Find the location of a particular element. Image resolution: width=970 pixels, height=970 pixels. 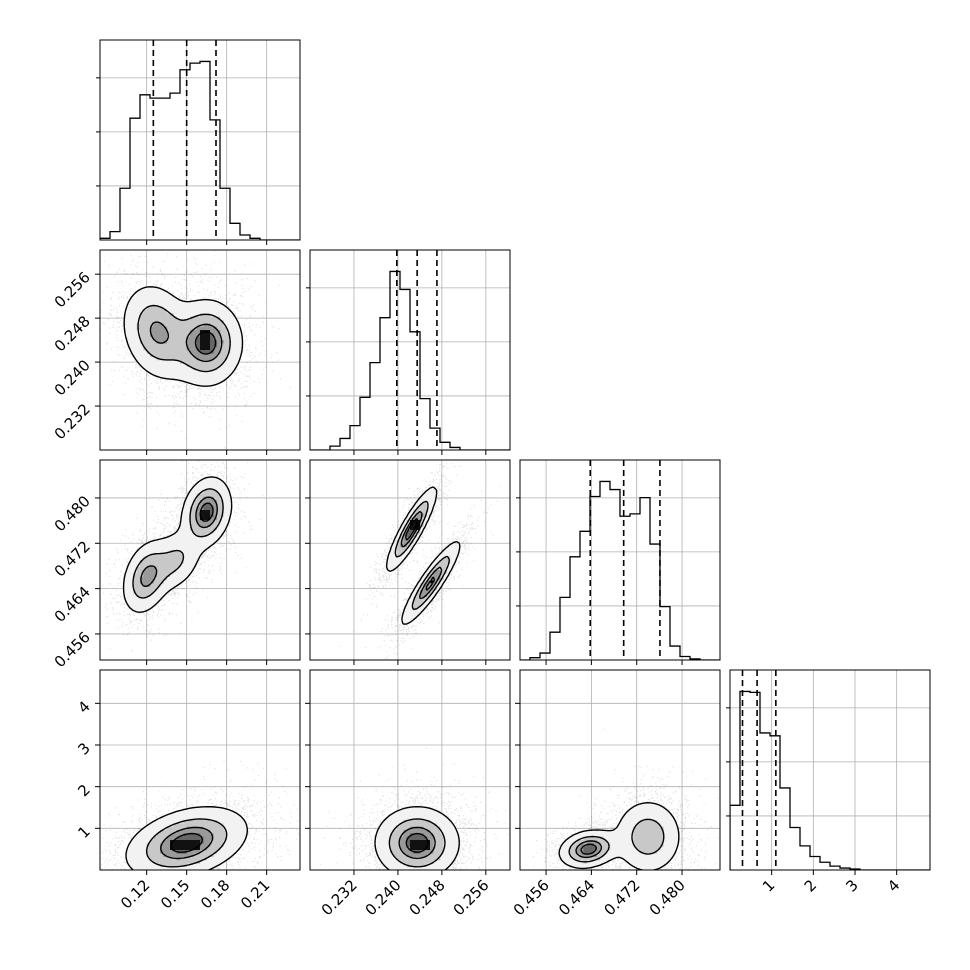

y-tick-label: 0.232 is located at coordinates (72, 421).